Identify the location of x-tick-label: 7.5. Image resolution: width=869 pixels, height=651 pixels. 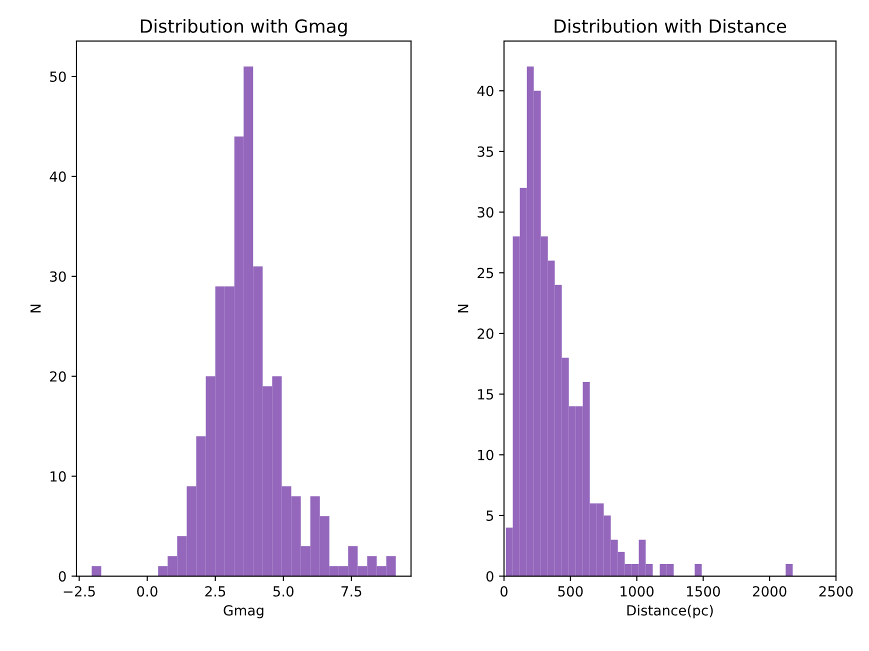
(352, 591).